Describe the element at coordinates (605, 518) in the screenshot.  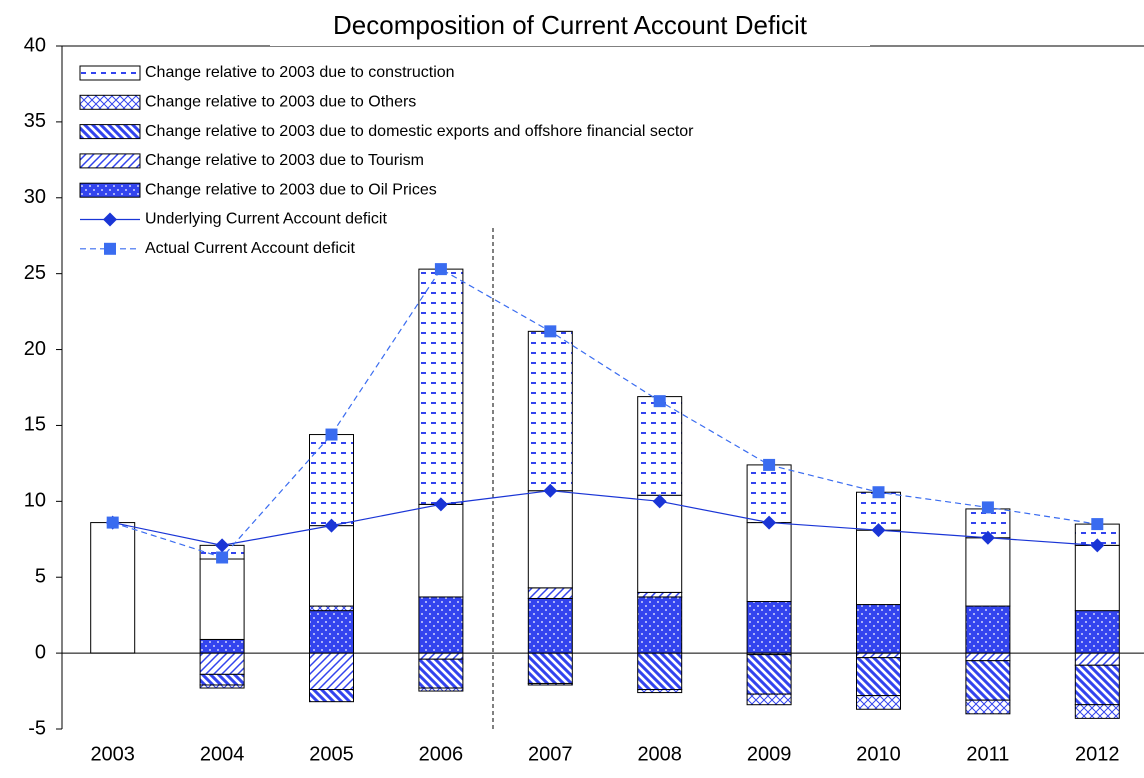
I see `series-line` at that location.